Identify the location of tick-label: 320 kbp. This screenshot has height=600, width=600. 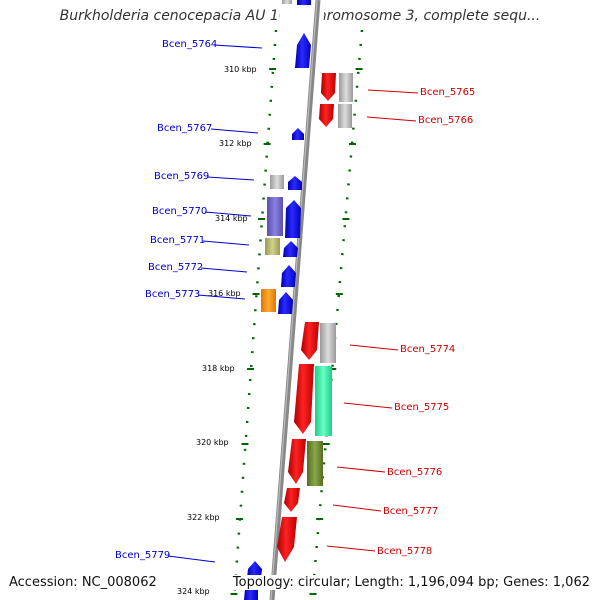
(212, 442).